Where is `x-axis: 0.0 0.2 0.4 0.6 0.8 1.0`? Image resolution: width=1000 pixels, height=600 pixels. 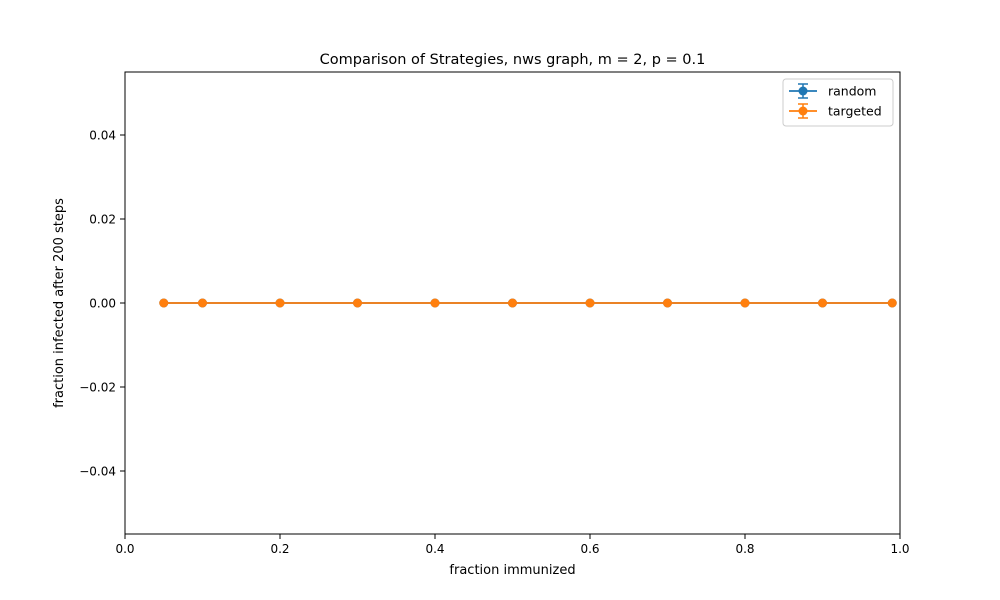
x-axis: 0.0 0.2 0.4 0.6 0.8 1.0 is located at coordinates (512, 545).